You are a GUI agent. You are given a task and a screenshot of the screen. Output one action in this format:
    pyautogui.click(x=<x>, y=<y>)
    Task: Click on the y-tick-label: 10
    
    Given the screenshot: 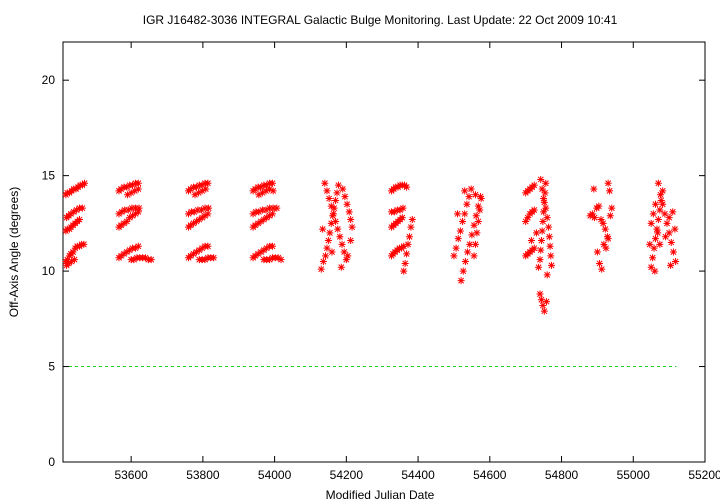 What is the action you would take?
    pyautogui.click(x=49, y=271)
    